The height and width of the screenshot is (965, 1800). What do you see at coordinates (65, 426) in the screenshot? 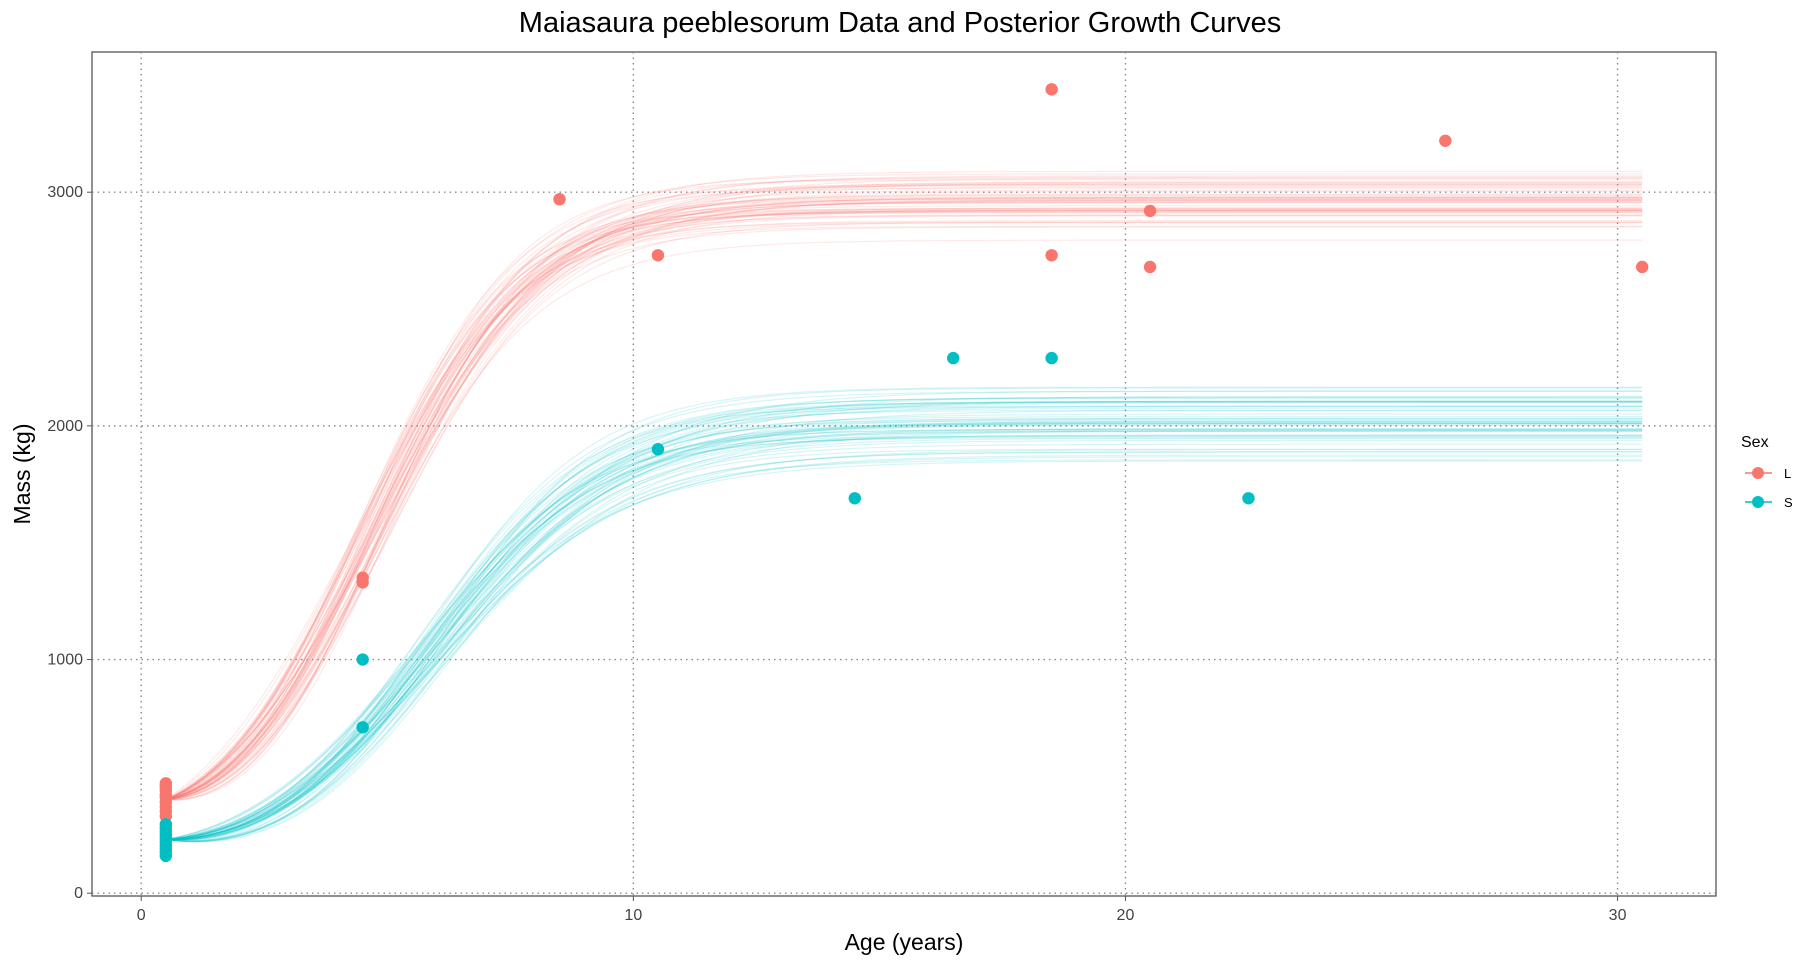
I see `y-tick-label: 2000` at bounding box center [65, 426].